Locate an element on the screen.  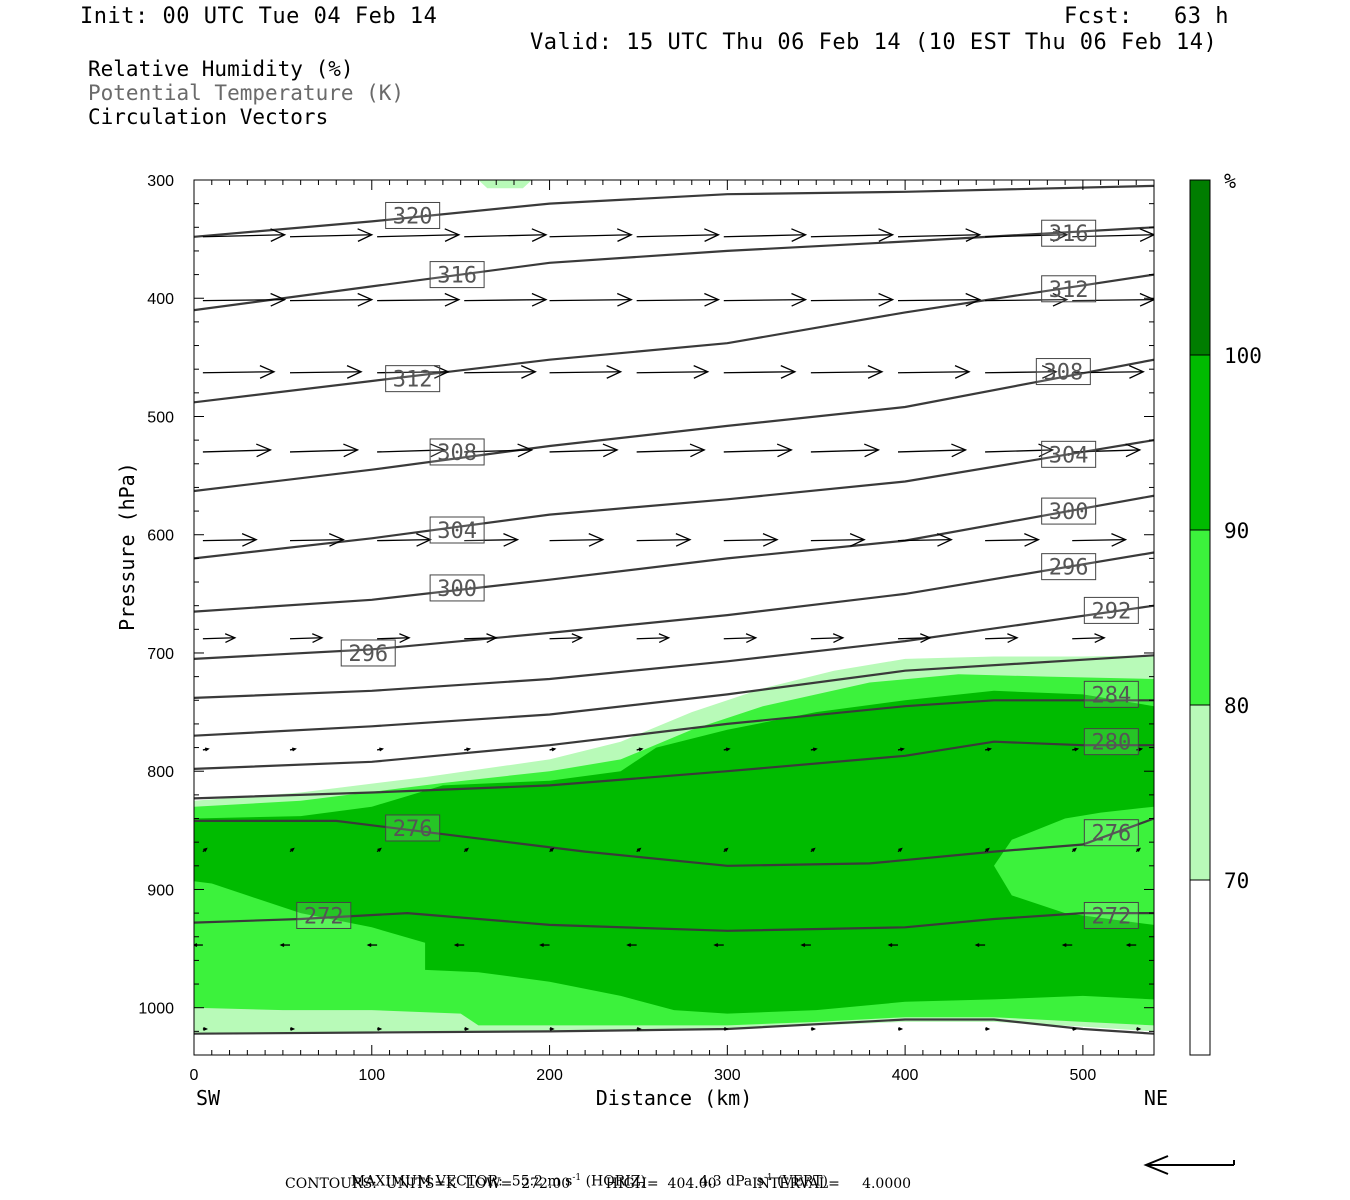
reference-vector-arrow is located at coordinates (1189, 1165).